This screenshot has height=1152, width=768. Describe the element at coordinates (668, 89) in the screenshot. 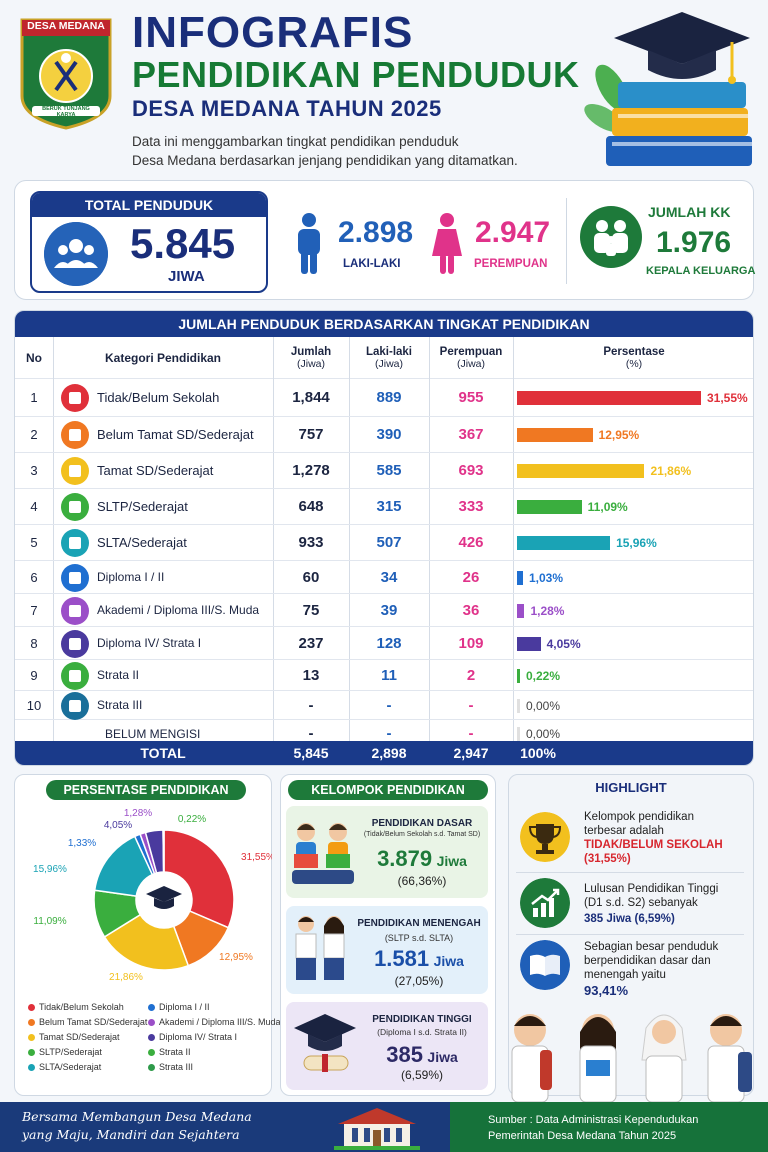

I see `books-graduation-cap-icon` at that location.